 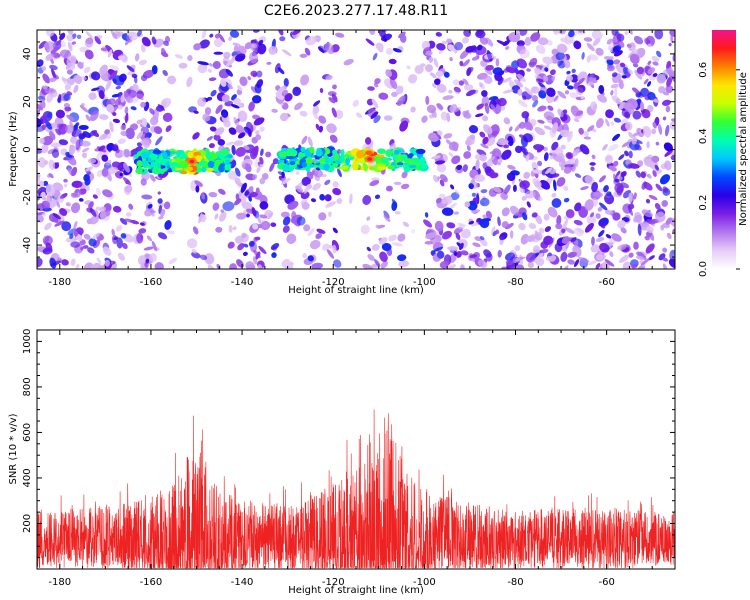 I want to click on x-tick-label: -100, so click(x=424, y=282).